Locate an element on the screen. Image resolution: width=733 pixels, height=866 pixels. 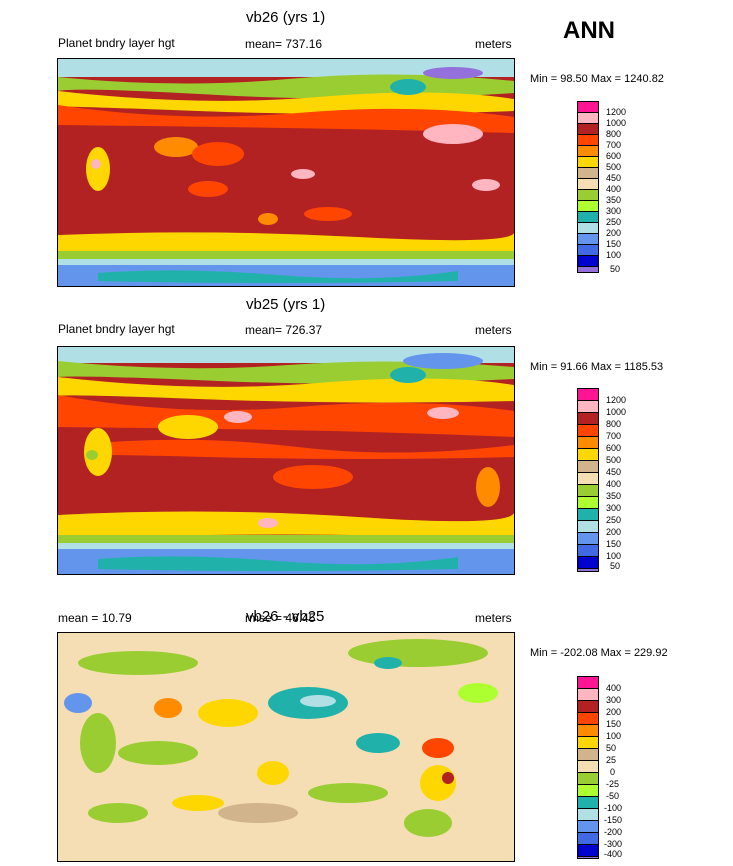
mean-value: mean= 737.16 is located at coordinates (284, 44).